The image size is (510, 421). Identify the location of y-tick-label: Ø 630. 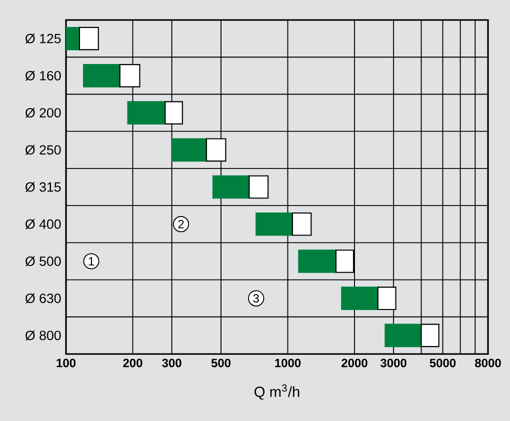
(43, 298).